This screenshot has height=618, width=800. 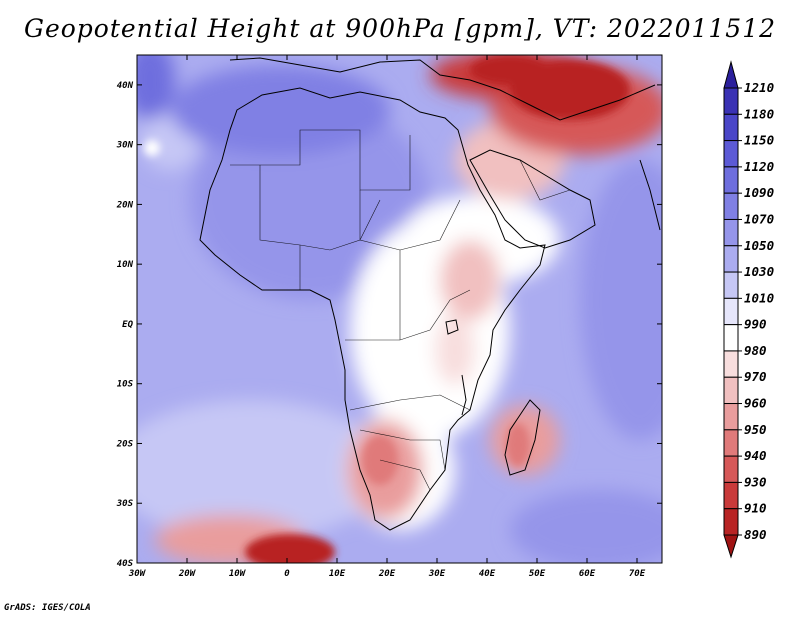 I want to click on lake-malawi, so click(x=464, y=395).